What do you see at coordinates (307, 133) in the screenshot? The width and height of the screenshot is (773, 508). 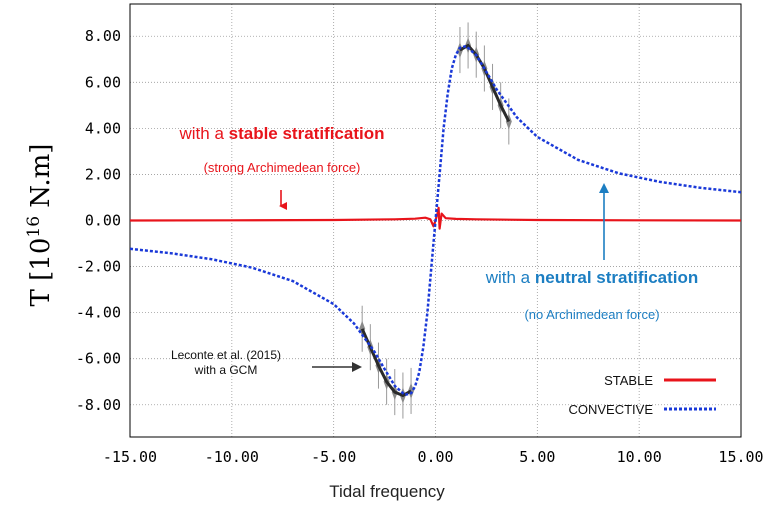 I see `annotation-stable-bold: stable stratification` at bounding box center [307, 133].